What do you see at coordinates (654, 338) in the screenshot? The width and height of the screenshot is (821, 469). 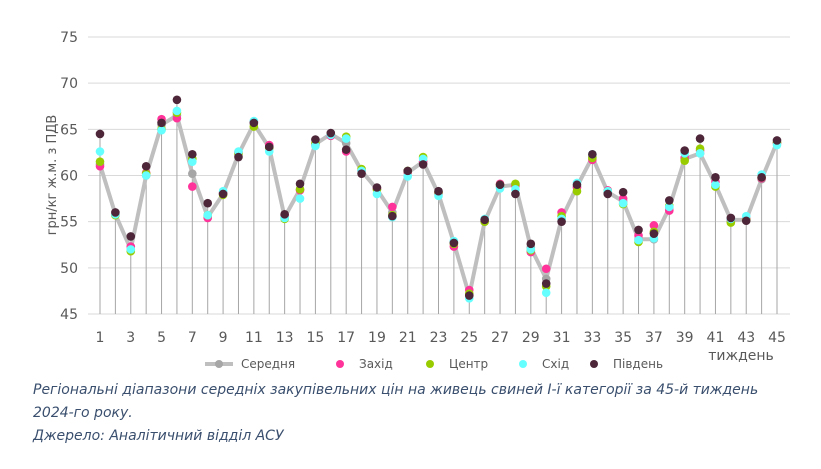 I see `x-tick-label: 37` at bounding box center [654, 338].